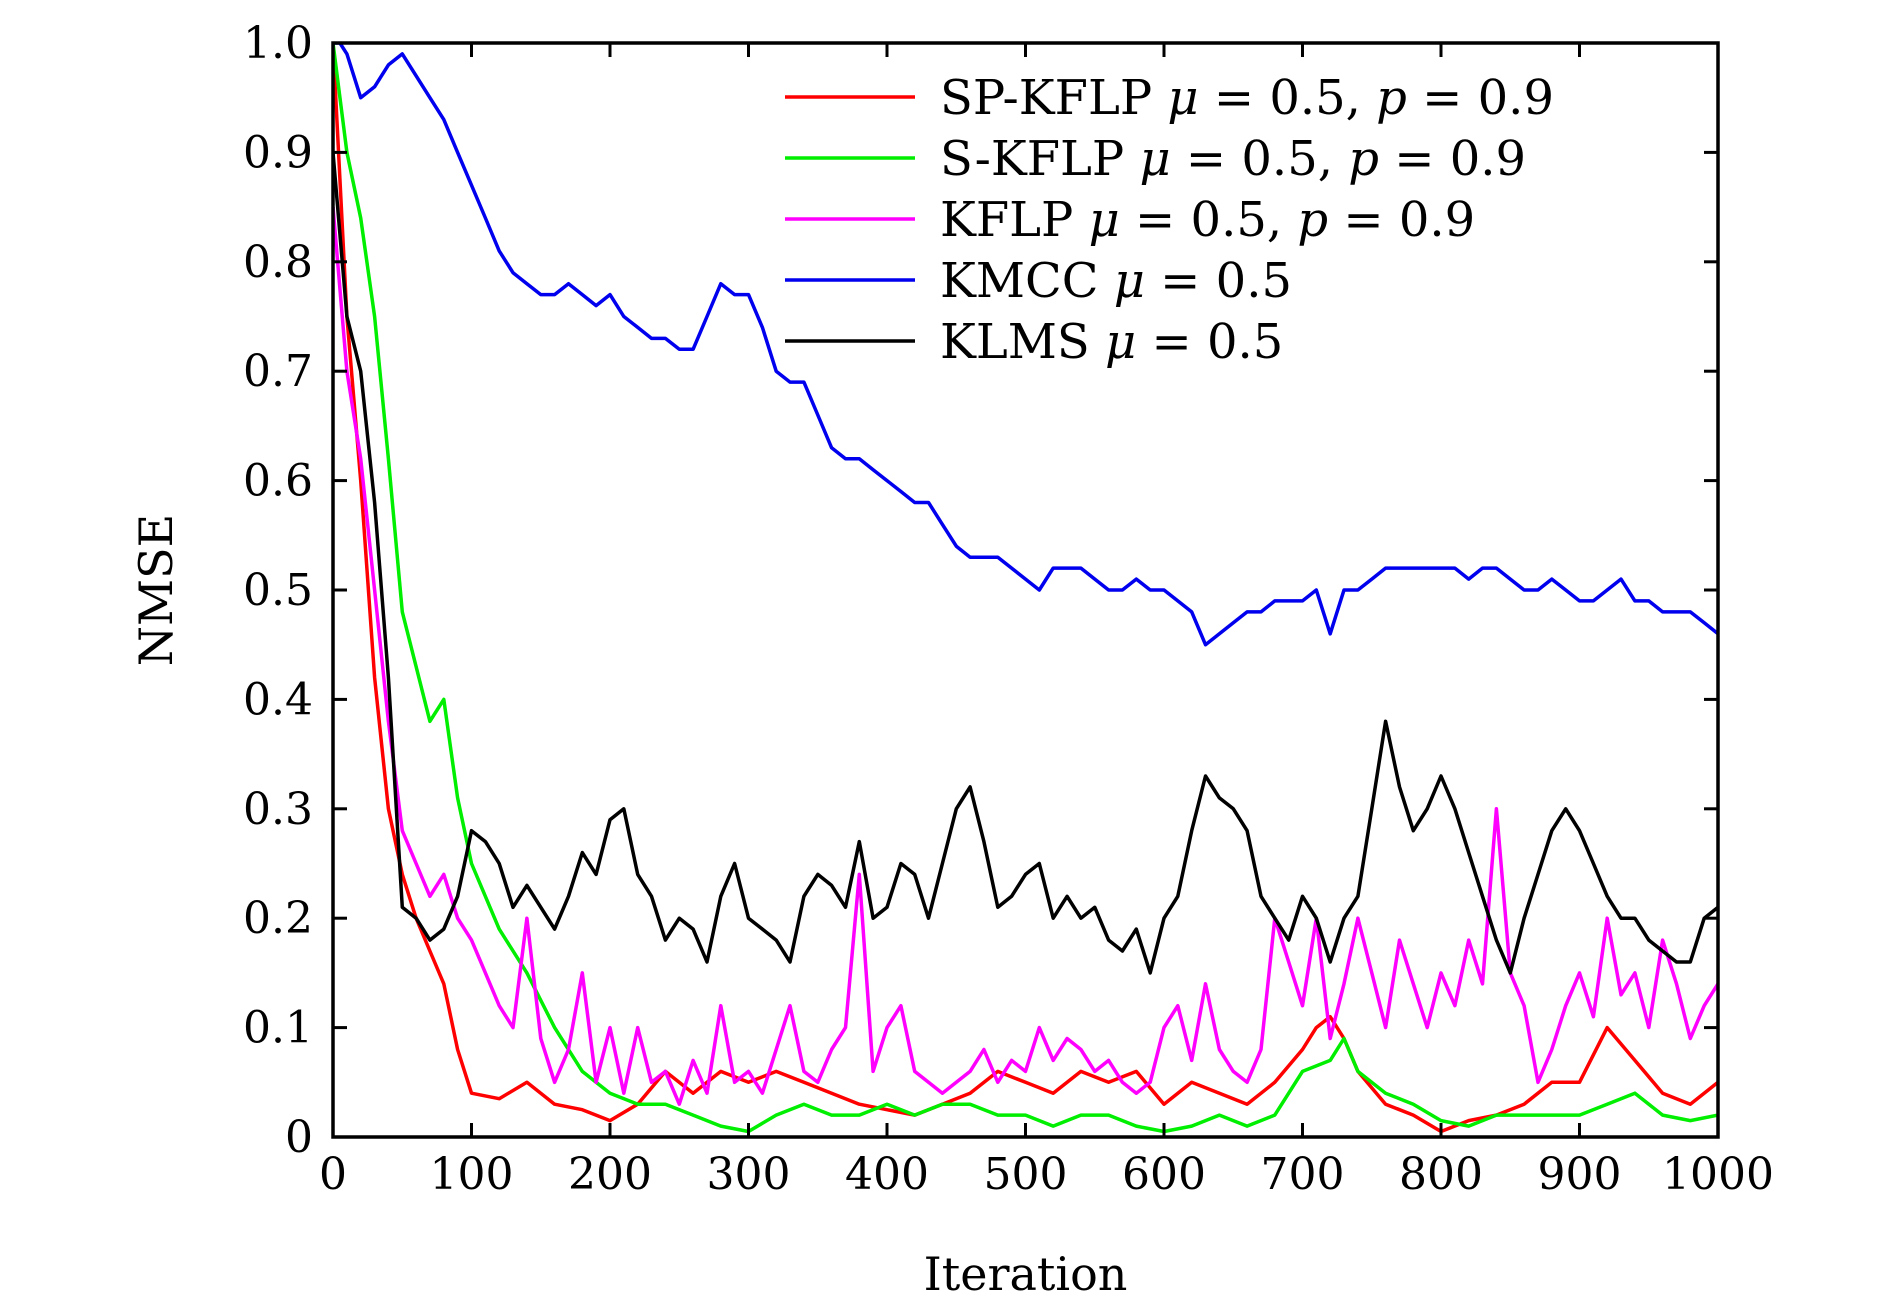 The width and height of the screenshot is (1890, 1312). I want to click on x-tick-label: 500, so click(1026, 1174).